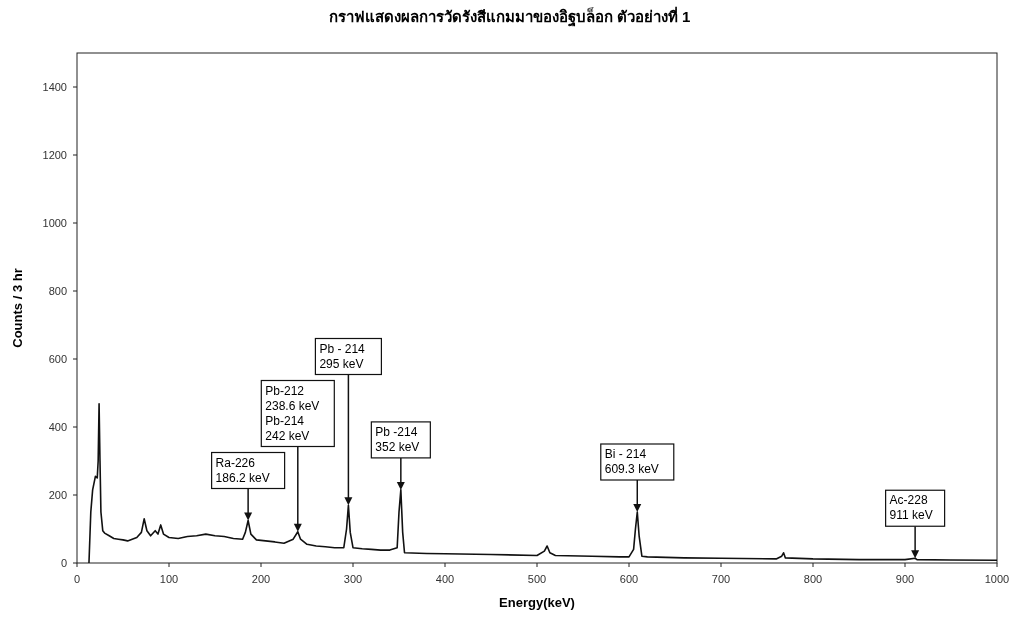 Image resolution: width=1019 pixels, height=619 pixels. I want to click on x-tick-label: 1000, so click(997, 579).